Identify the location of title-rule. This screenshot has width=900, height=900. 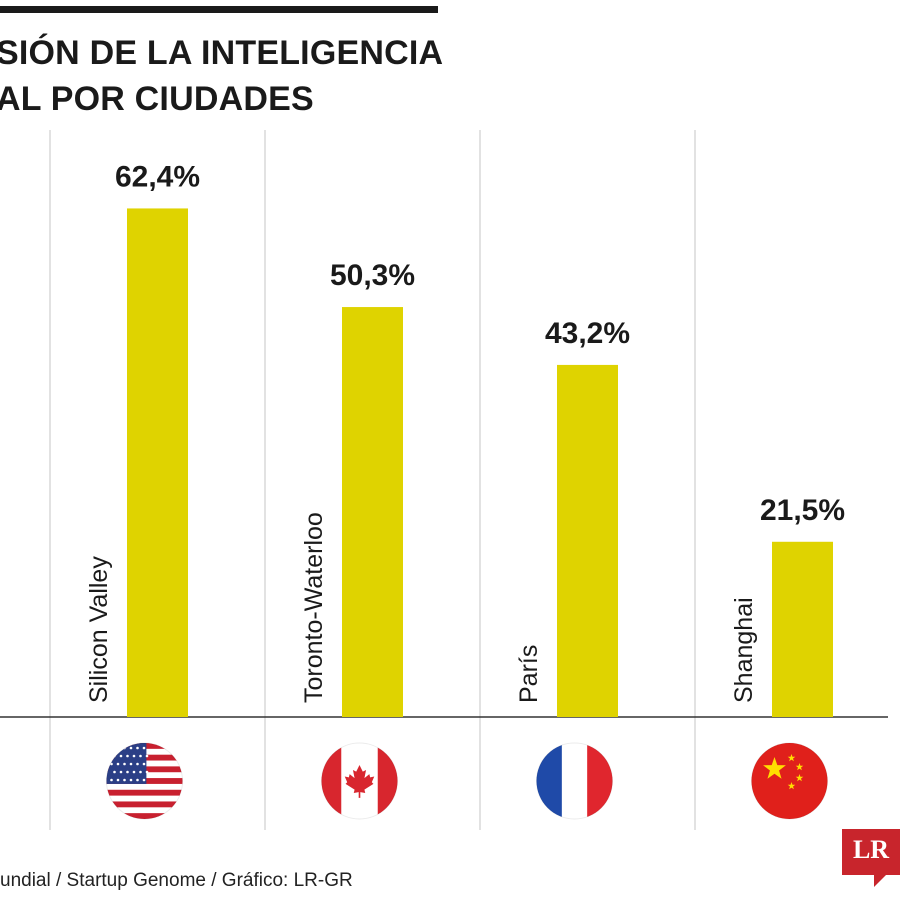
(219, 9).